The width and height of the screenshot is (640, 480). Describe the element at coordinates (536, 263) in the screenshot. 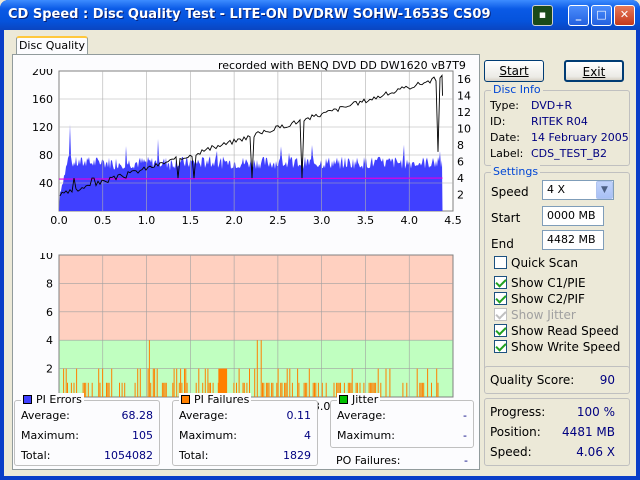

I see `option-quick-scan: Quick Scan` at that location.